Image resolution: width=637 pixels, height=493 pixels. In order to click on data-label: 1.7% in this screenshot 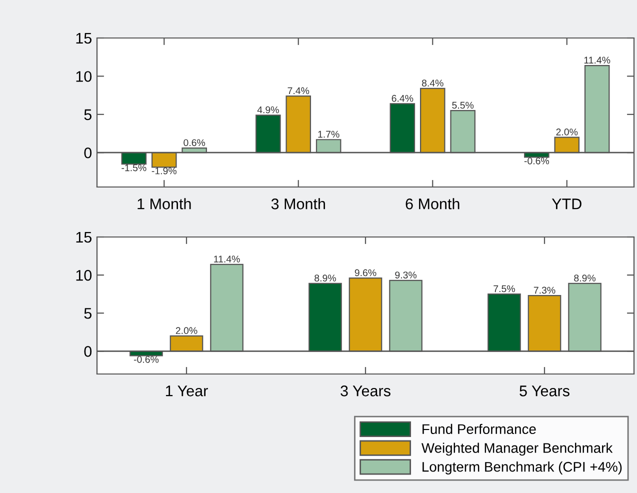, I will do `click(329, 134)`.